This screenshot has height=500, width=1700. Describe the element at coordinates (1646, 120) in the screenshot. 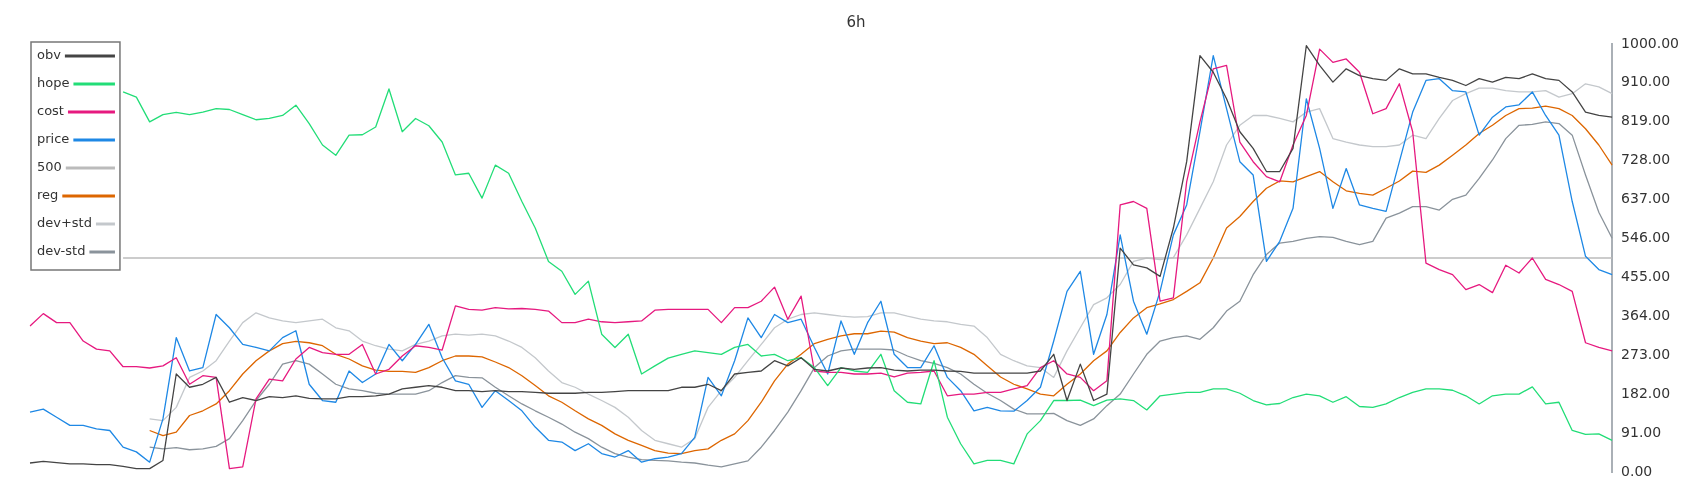

I see `y-tick-label: 819.00` at that location.